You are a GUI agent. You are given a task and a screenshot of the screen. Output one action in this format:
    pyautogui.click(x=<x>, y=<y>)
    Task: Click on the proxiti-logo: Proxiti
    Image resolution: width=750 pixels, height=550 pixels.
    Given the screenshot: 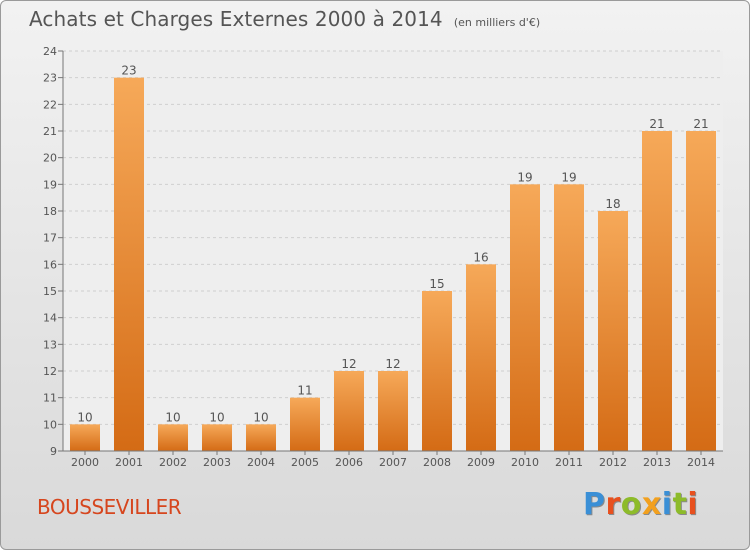 What is the action you would take?
    pyautogui.click(x=640, y=504)
    